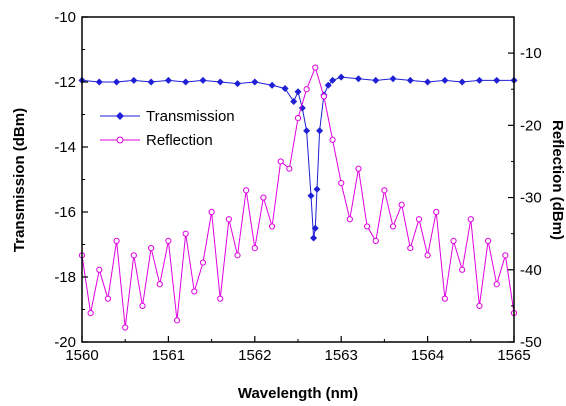 The width and height of the screenshot is (566, 406). I want to click on legend-reflection-marker, so click(120, 140).